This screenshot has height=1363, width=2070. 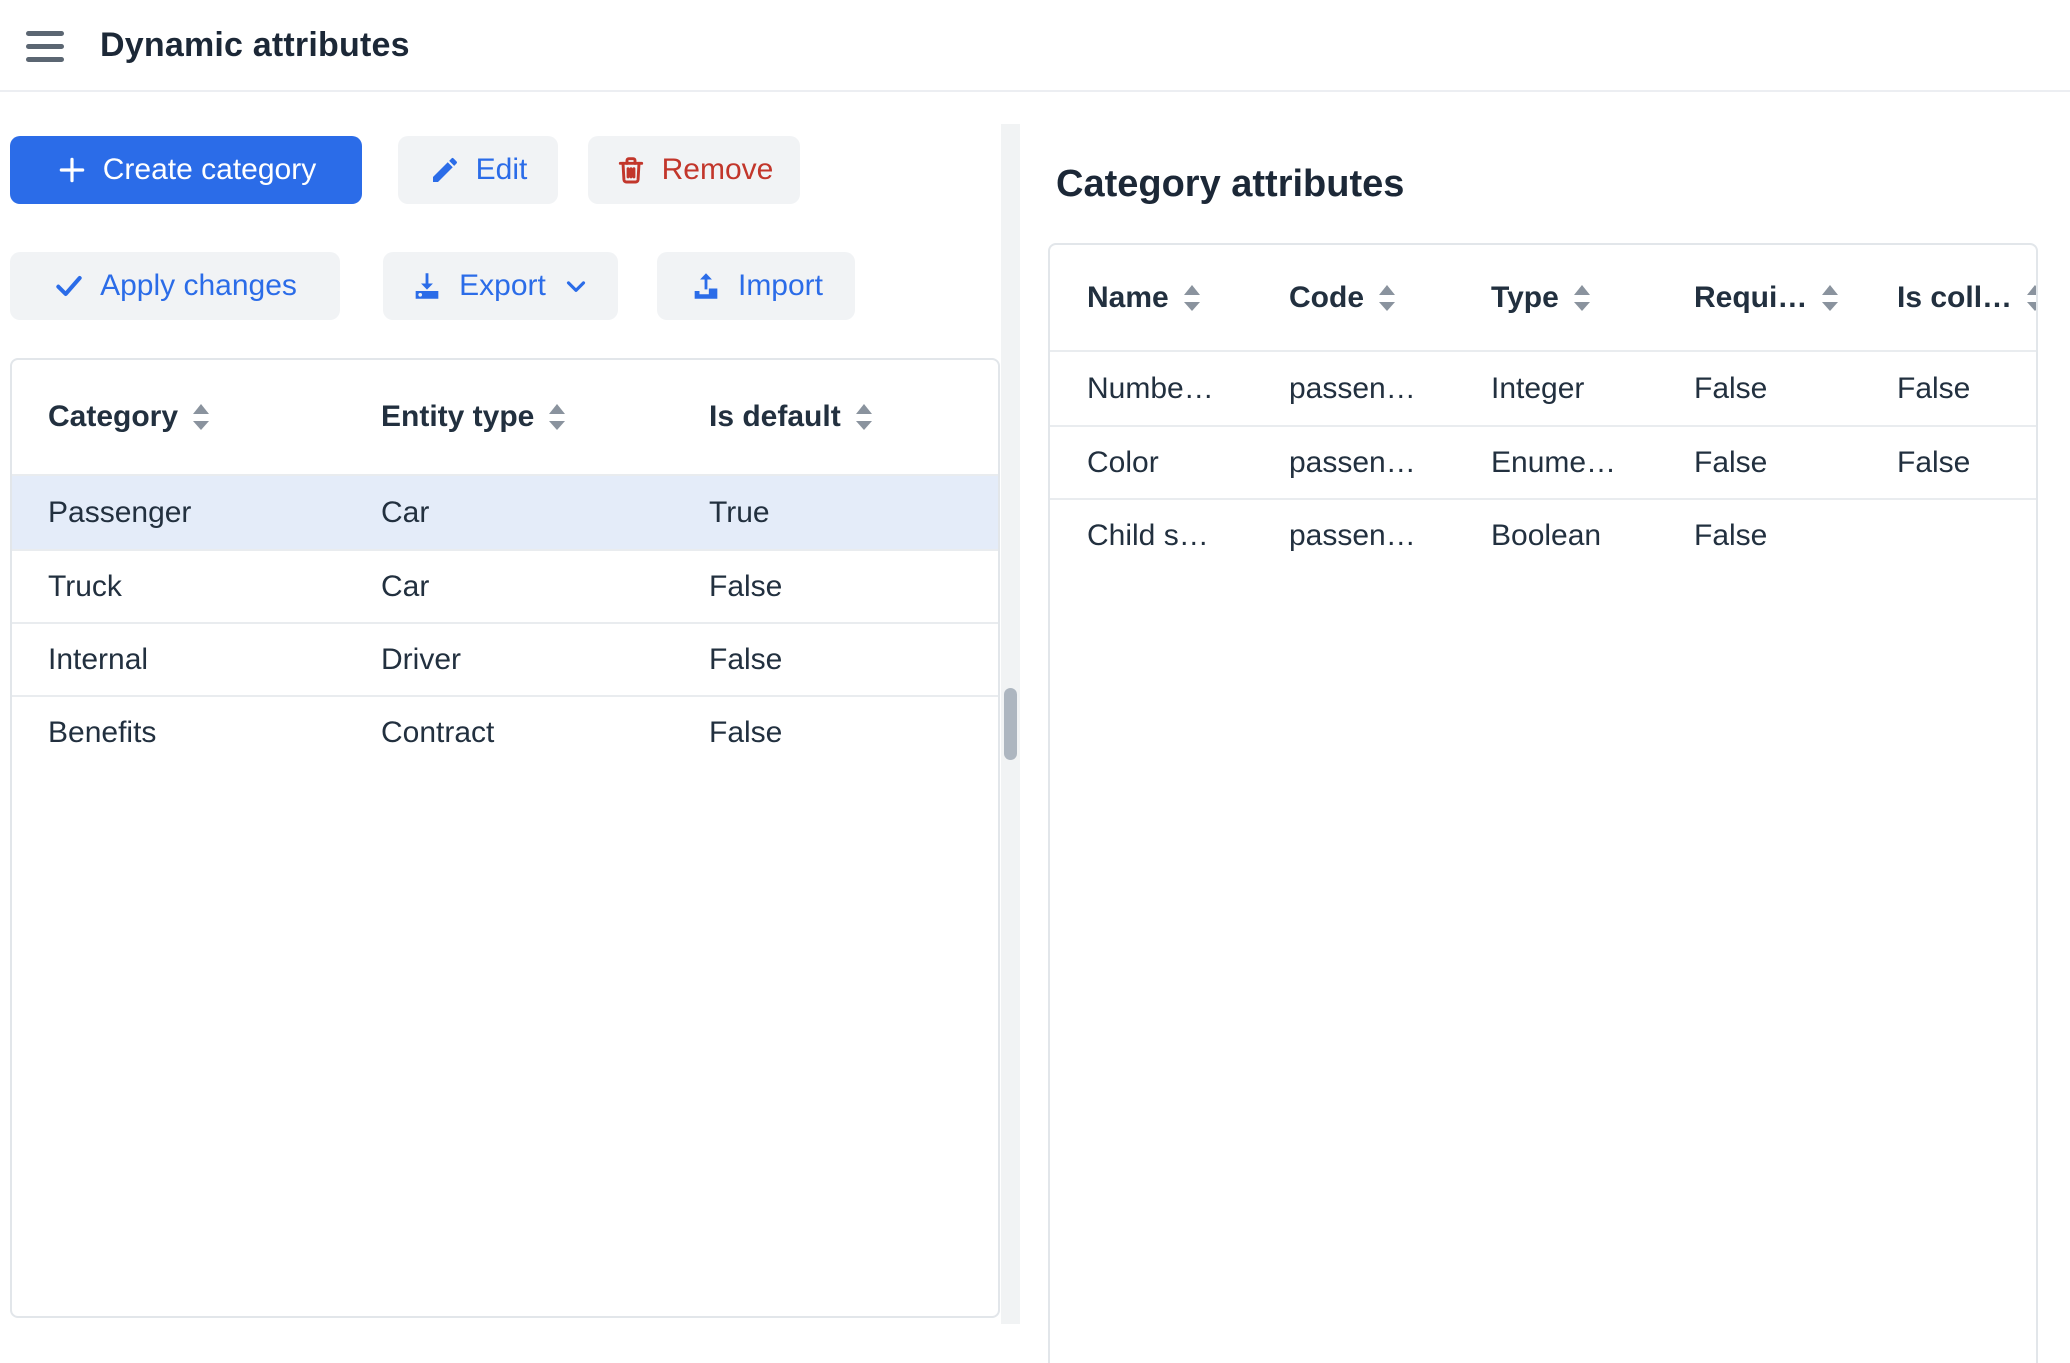 What do you see at coordinates (1169, 298) in the screenshot?
I see `column-header-name: Name` at bounding box center [1169, 298].